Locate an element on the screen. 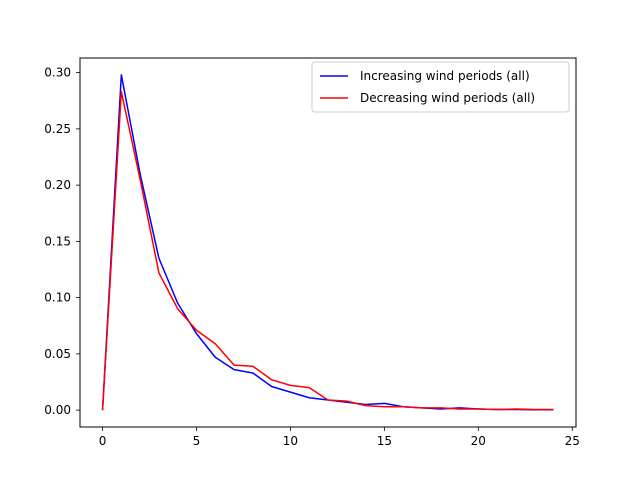 This screenshot has width=640, height=480. y-tick-label: 0.05 is located at coordinates (57, 354).